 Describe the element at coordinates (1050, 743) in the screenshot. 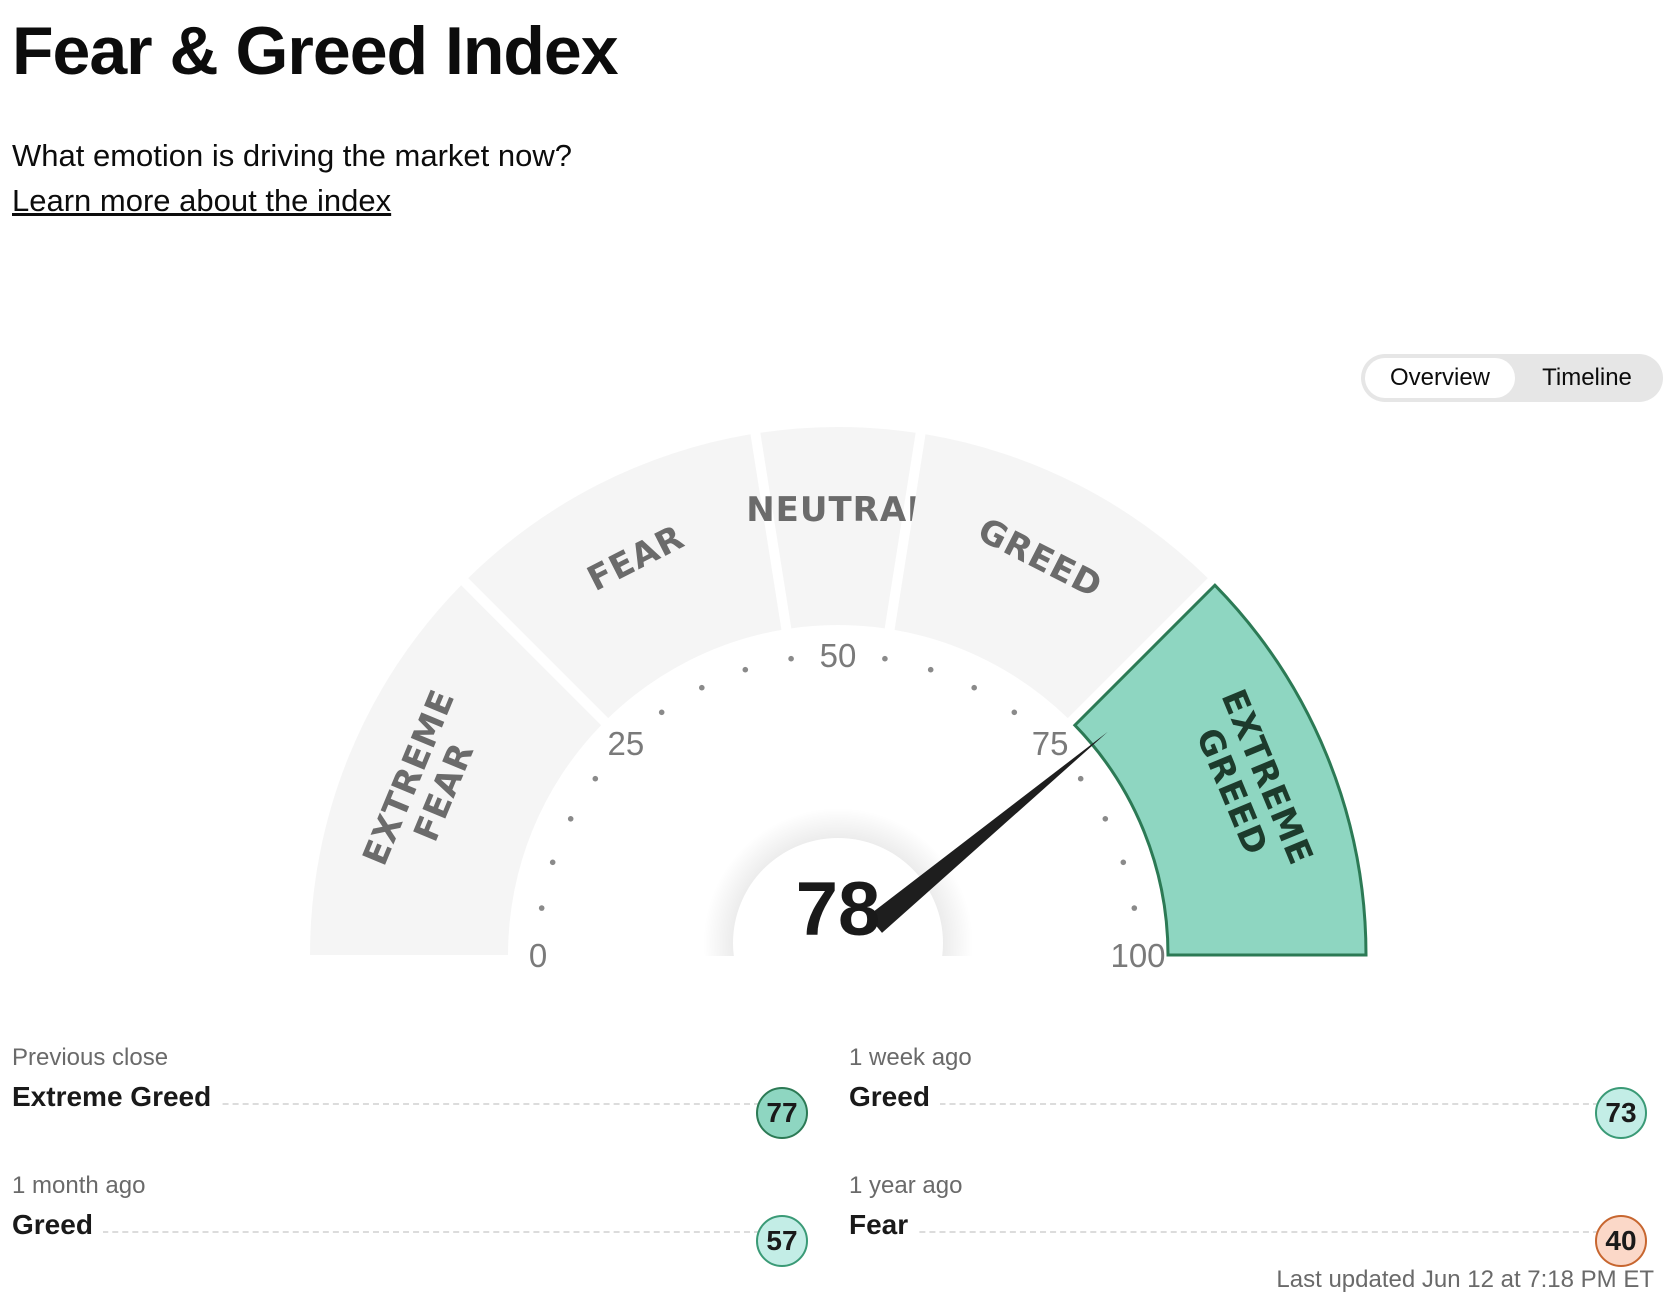

I see `tick-label-75: 75` at that location.